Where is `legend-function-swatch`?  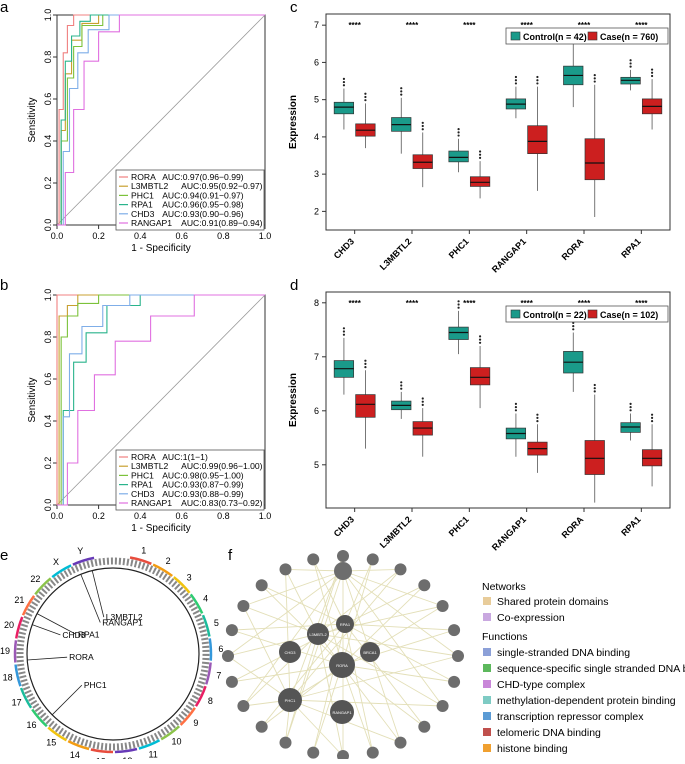 legend-function-swatch is located at coordinates (487, 700).